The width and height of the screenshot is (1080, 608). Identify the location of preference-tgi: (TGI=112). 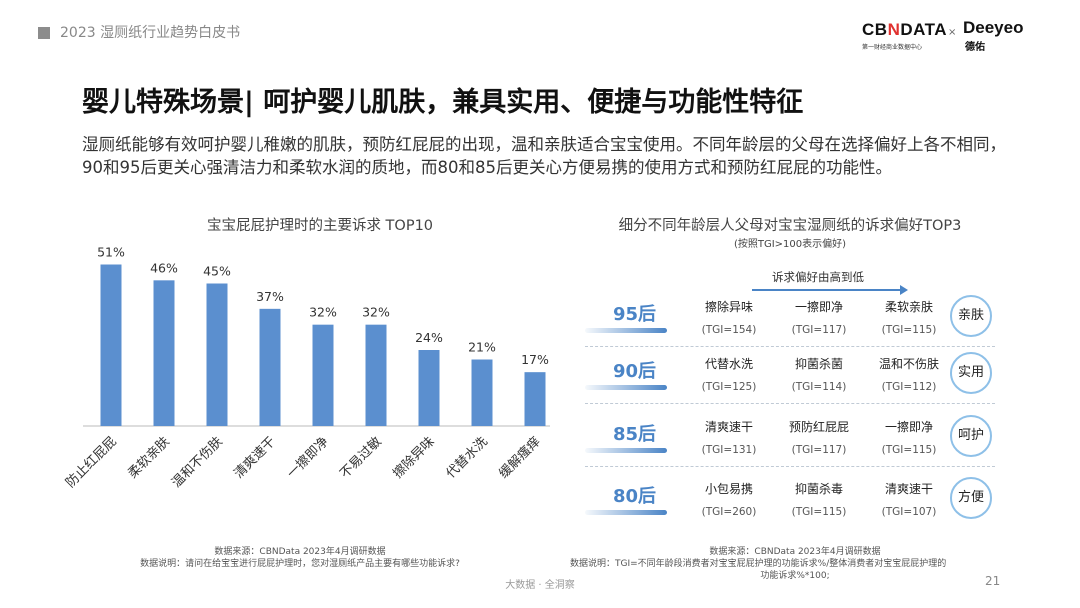
(909, 387).